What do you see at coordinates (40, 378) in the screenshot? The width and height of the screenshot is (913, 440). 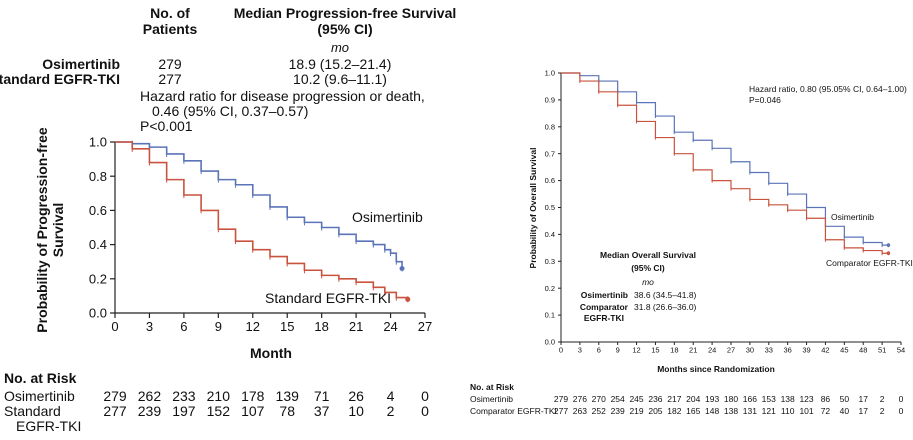 I see `risk-title-left: No. at Risk` at bounding box center [40, 378].